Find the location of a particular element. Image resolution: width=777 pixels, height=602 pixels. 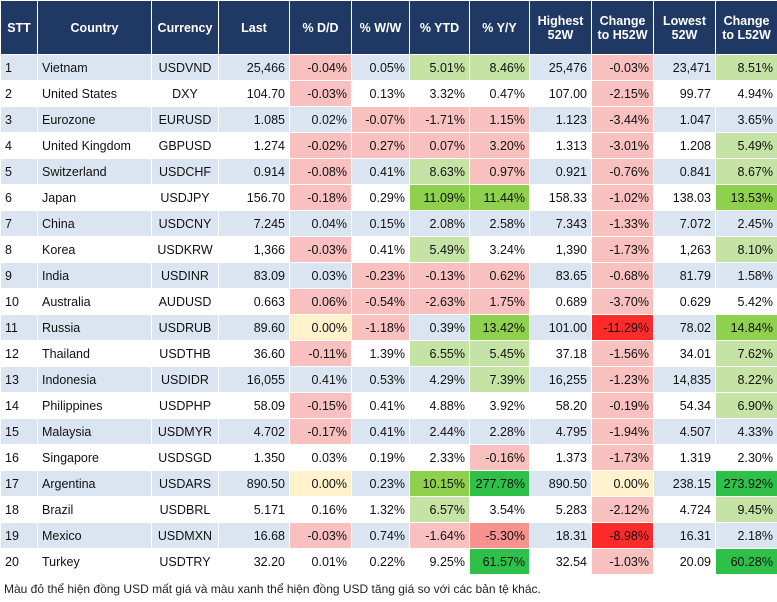

table-cell: 14.84% is located at coordinates (746, 327).